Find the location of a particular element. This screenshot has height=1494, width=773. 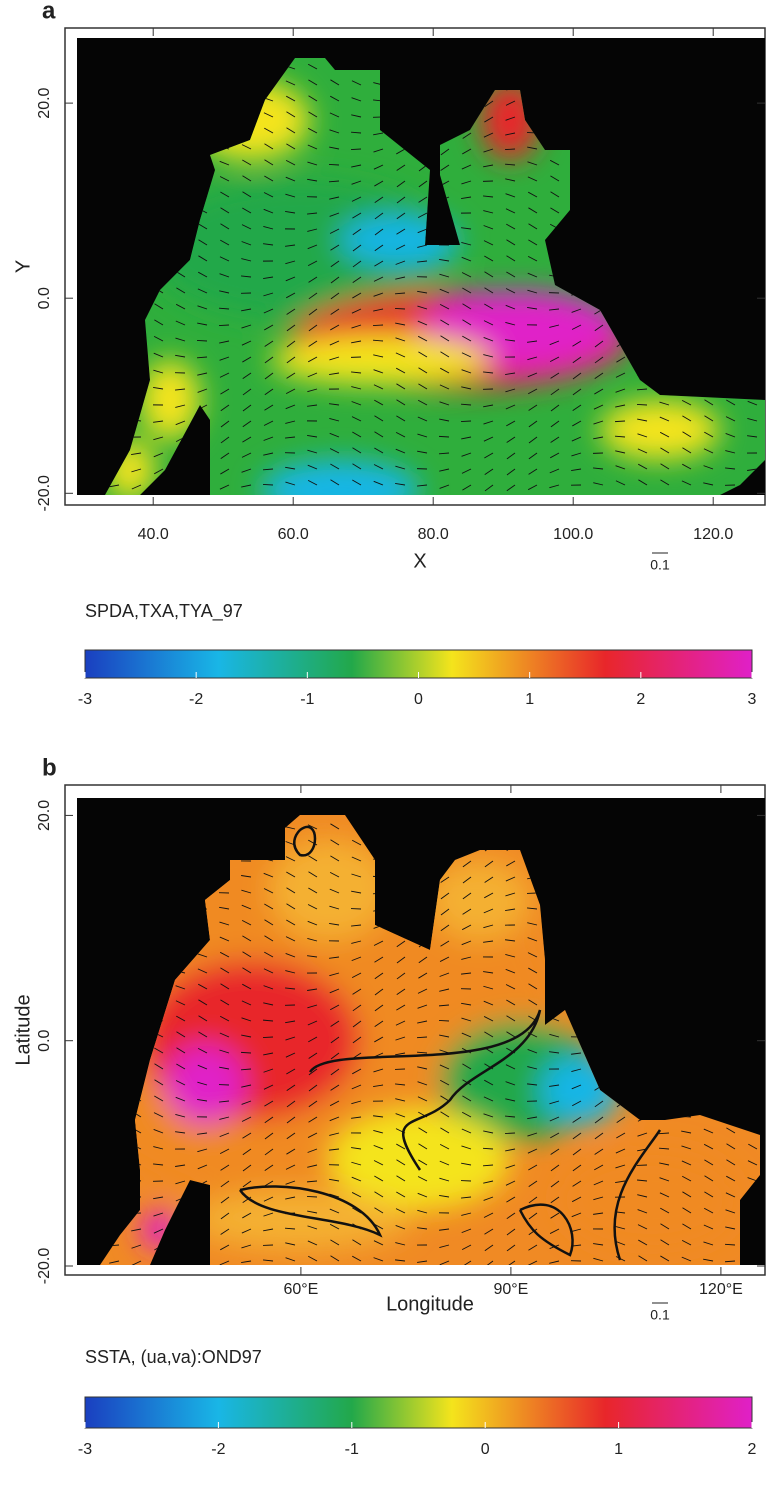

colorbar is located at coordinates (418, 1412).